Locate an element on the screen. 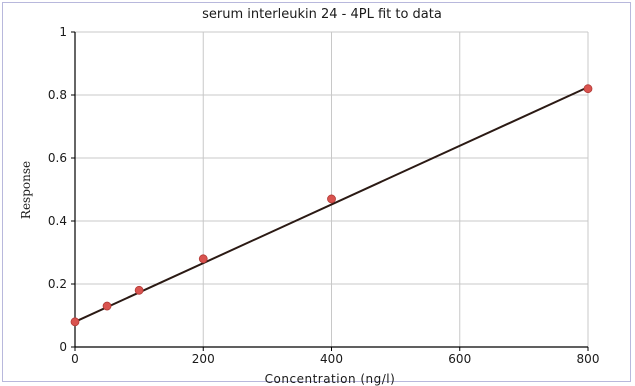 The height and width of the screenshot is (386, 635). y-tick-label: 0.6 is located at coordinates (57, 158).